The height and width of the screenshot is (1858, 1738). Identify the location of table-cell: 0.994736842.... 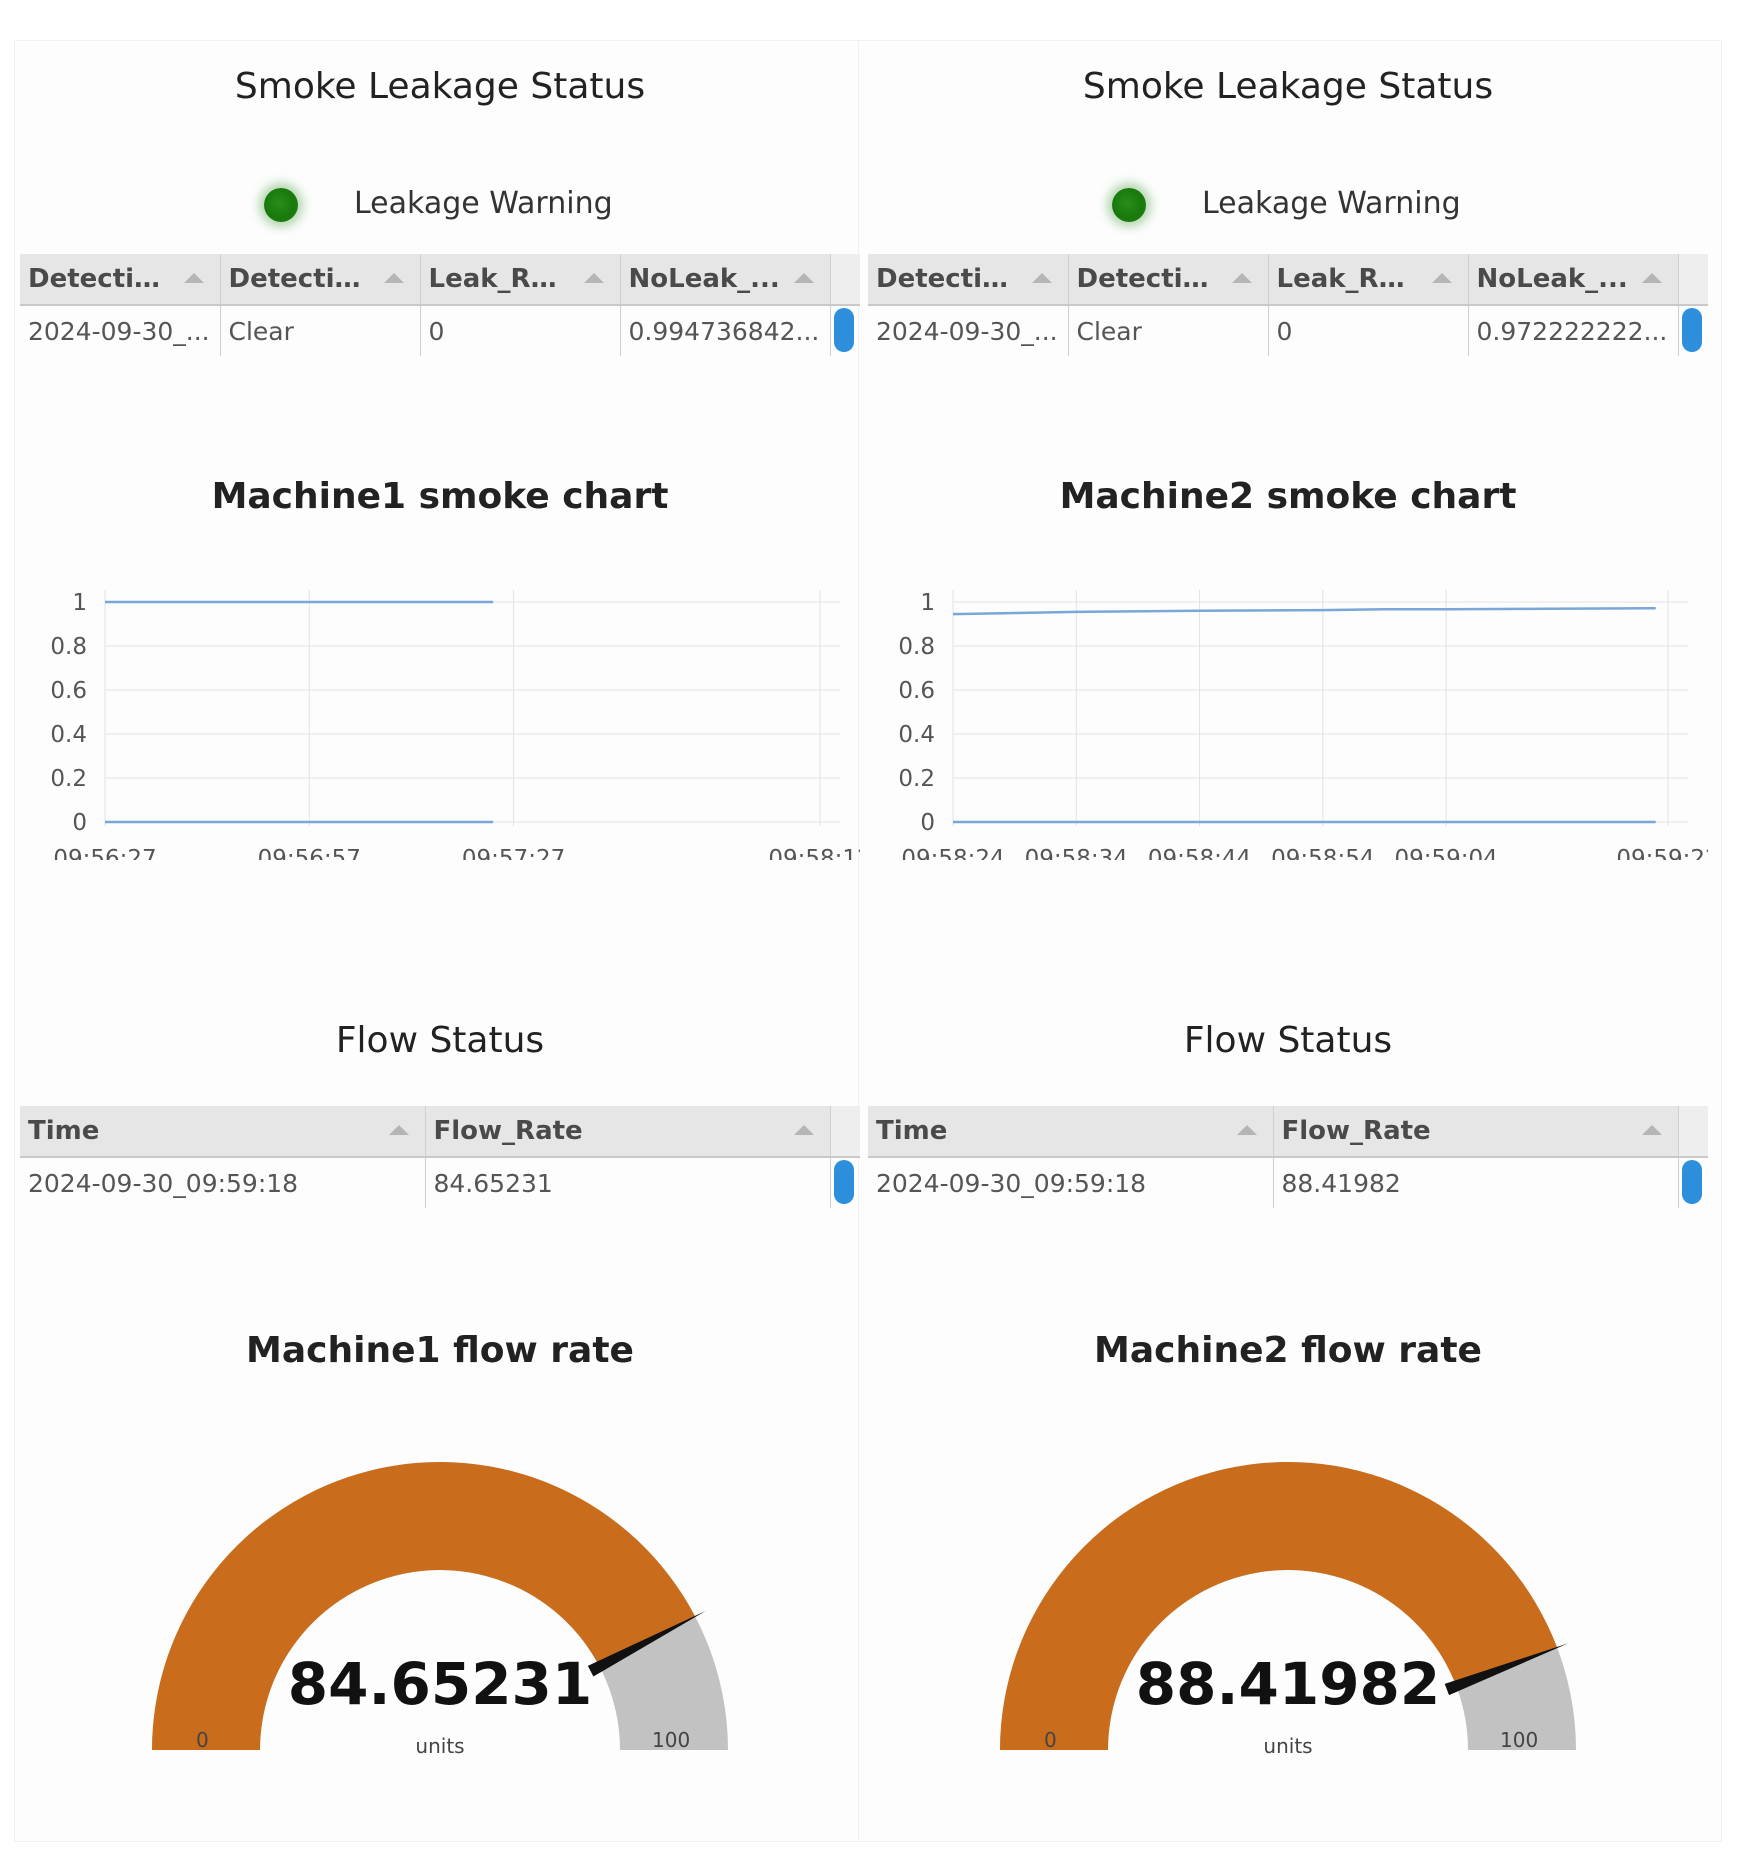
(725, 330).